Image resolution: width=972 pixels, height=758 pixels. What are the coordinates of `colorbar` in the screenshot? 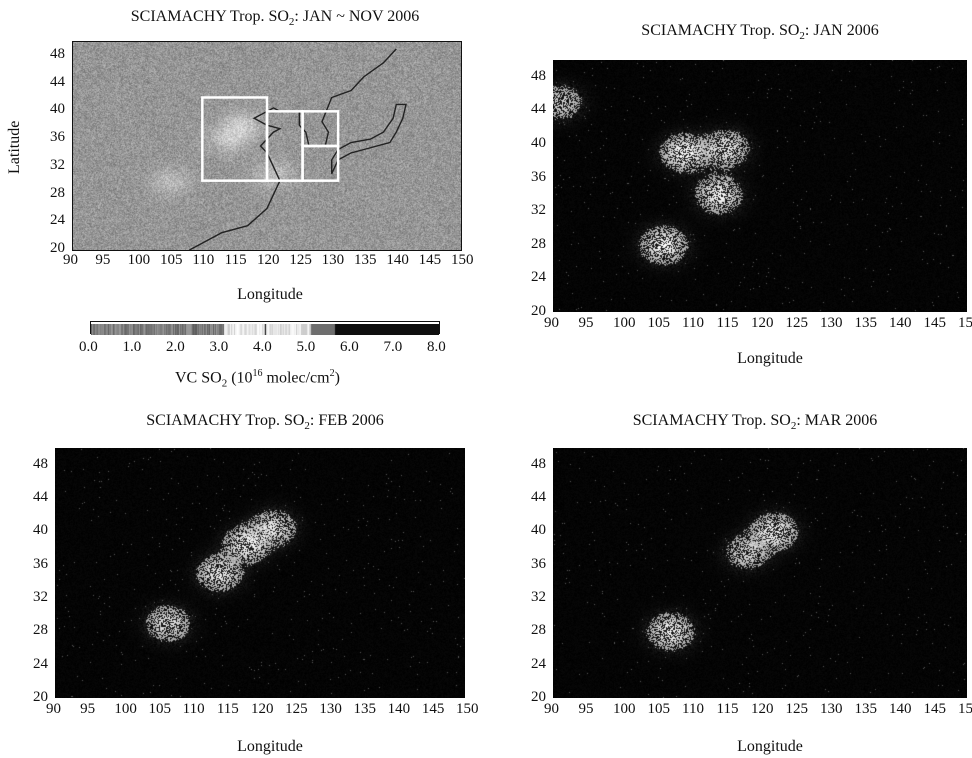 It's located at (265, 328).